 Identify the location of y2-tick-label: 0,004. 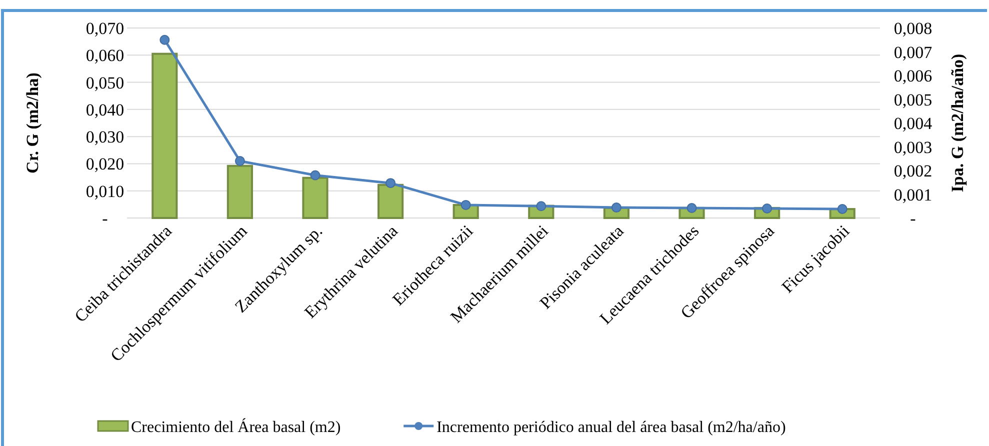
(913, 123).